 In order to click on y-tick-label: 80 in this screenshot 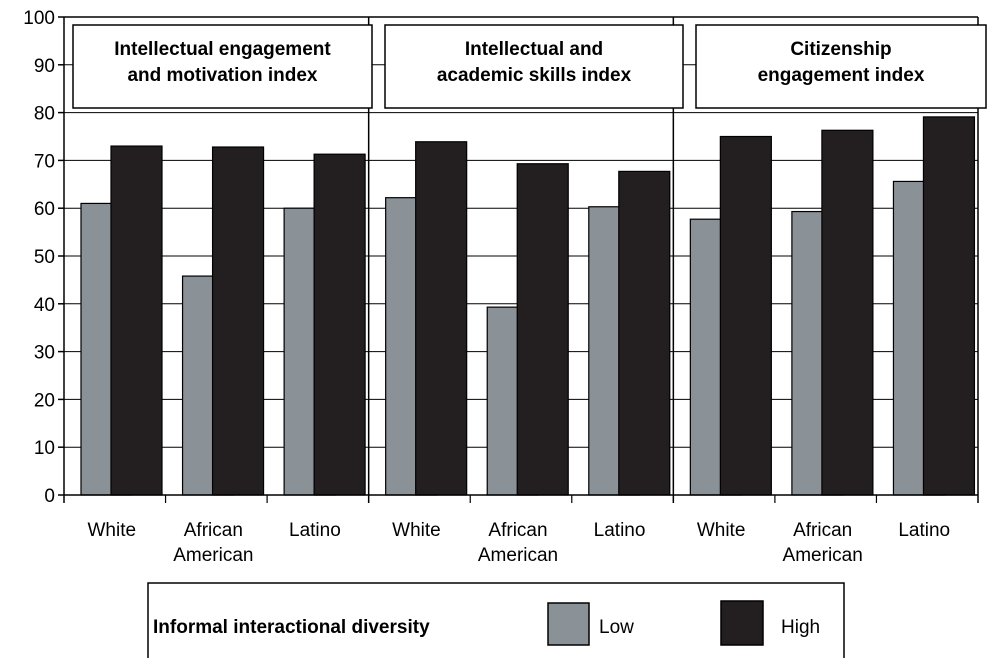, I will do `click(44, 114)`.